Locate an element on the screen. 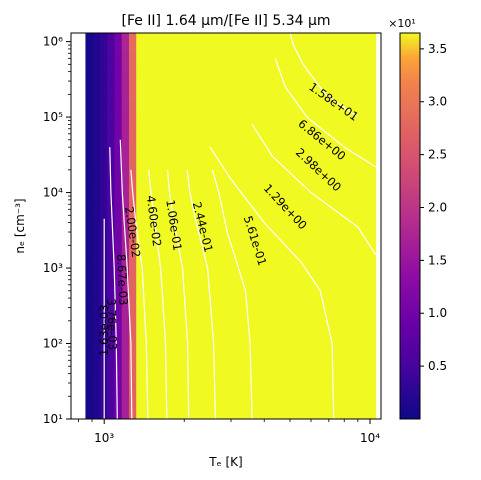 This screenshot has height=480, width=481. contour-line is located at coordinates (178, 294).